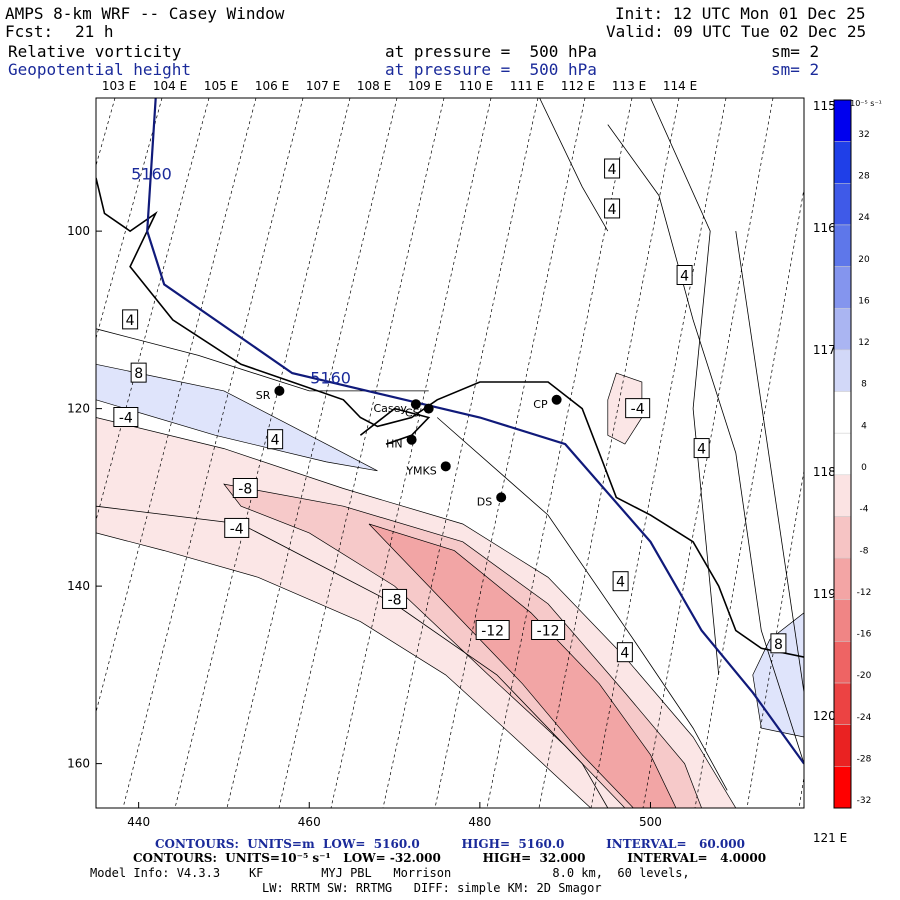  Describe the element at coordinates (527, 86) in the screenshot. I see `longitude-label: 111 E` at that location.